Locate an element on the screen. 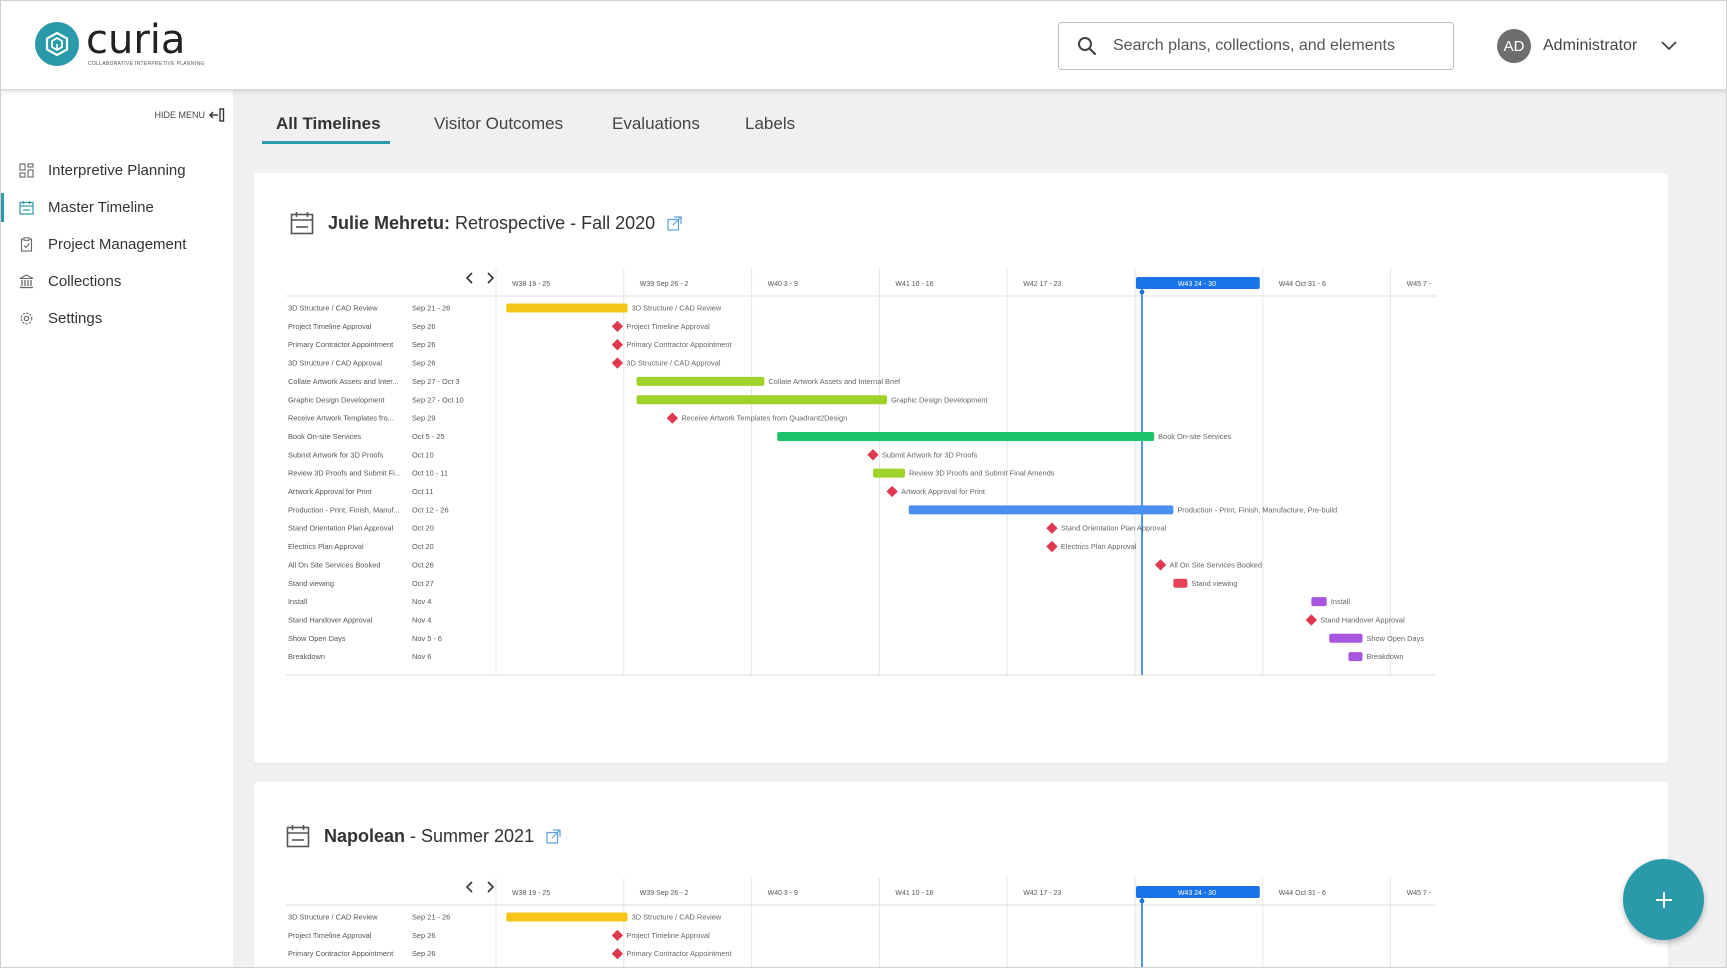  task-date: Oct 20 is located at coordinates (423, 546).